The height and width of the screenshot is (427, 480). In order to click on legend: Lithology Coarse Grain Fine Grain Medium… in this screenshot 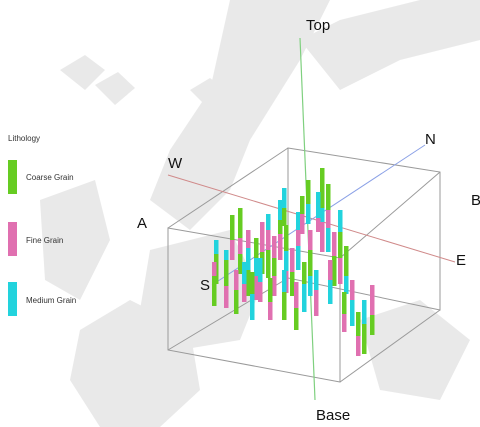, I will do `click(42, 225)`.